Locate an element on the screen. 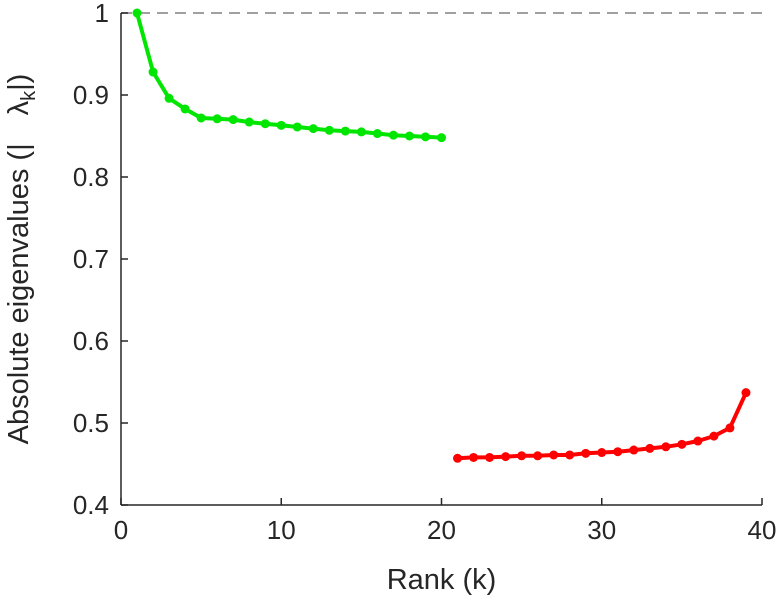  y-axis-title-subscript: k is located at coordinates (29, 95).